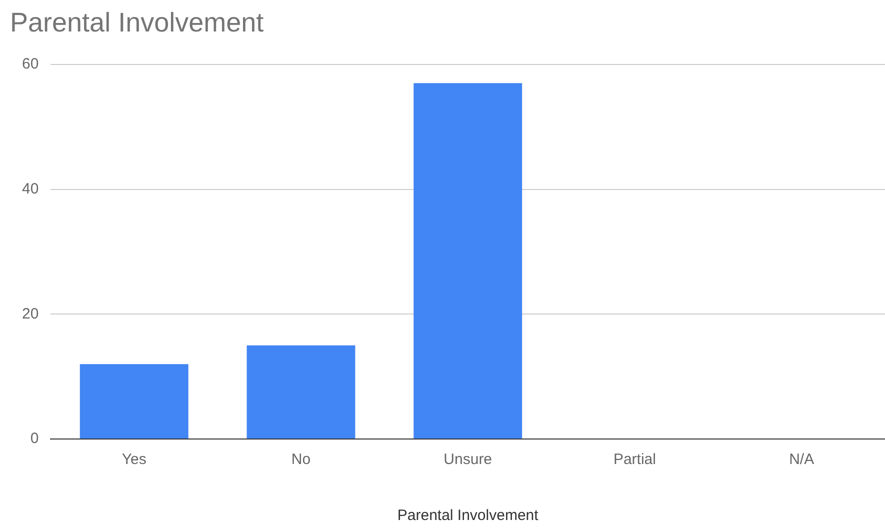 The height and width of the screenshot is (529, 885). I want to click on x-tick-label: Yes, so click(134, 459).